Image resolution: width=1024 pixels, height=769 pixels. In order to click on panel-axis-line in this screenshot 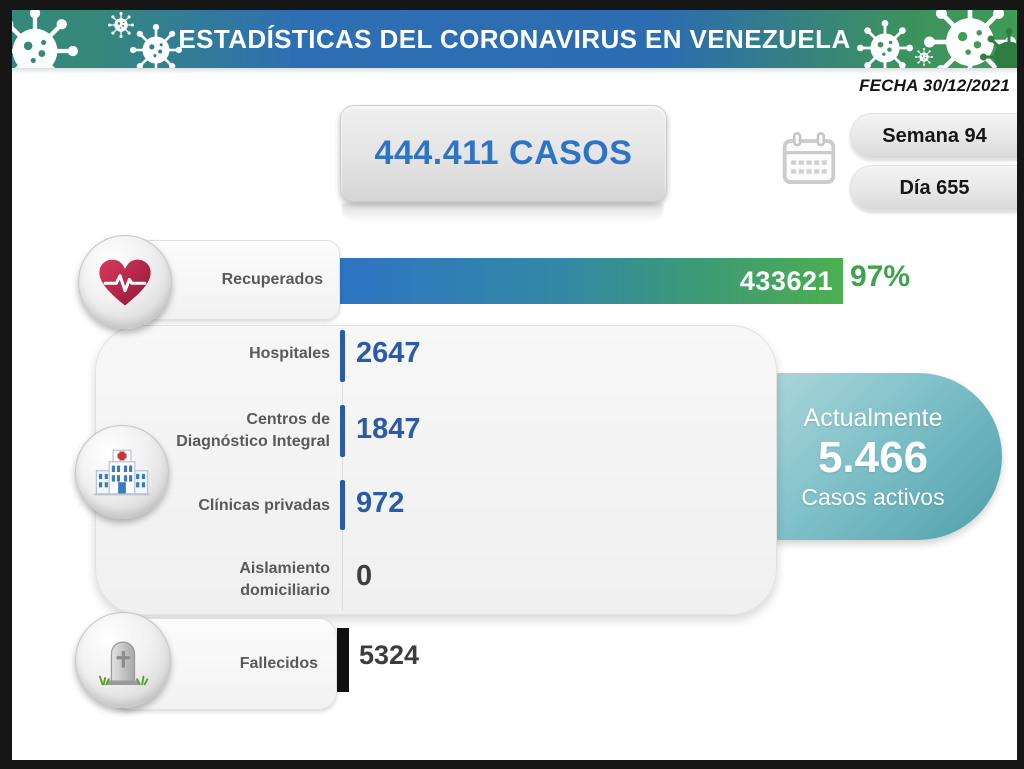, I will do `click(342, 469)`.